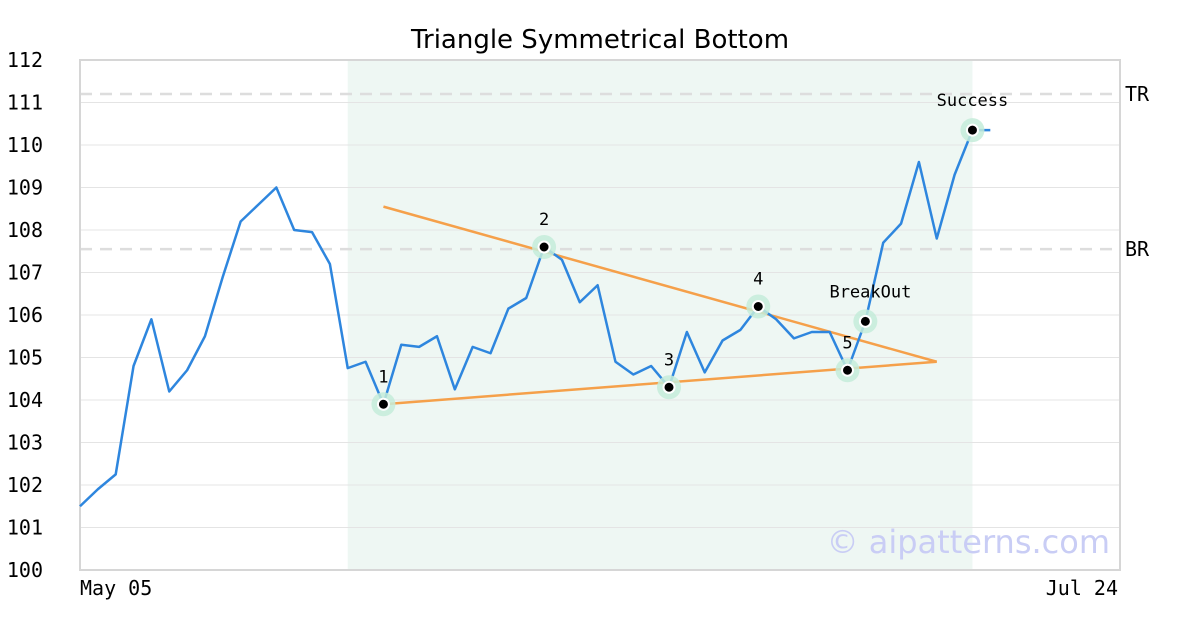 This screenshot has height=630, width=1200. Describe the element at coordinates (1137, 249) in the screenshot. I see `level-label-br: BR` at that location.